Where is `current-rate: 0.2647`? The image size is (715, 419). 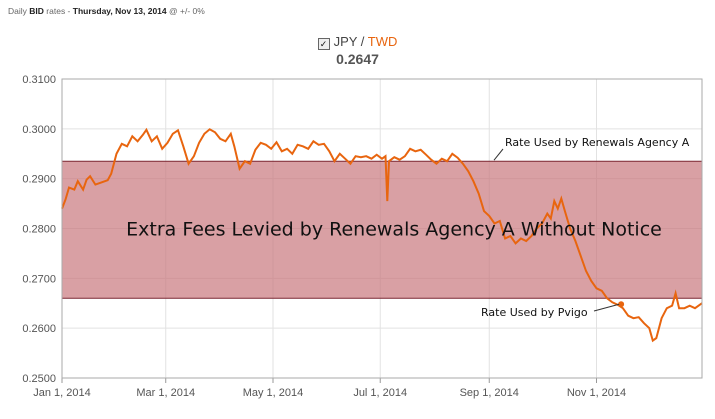 current-rate: 0.2647 is located at coordinates (357, 59).